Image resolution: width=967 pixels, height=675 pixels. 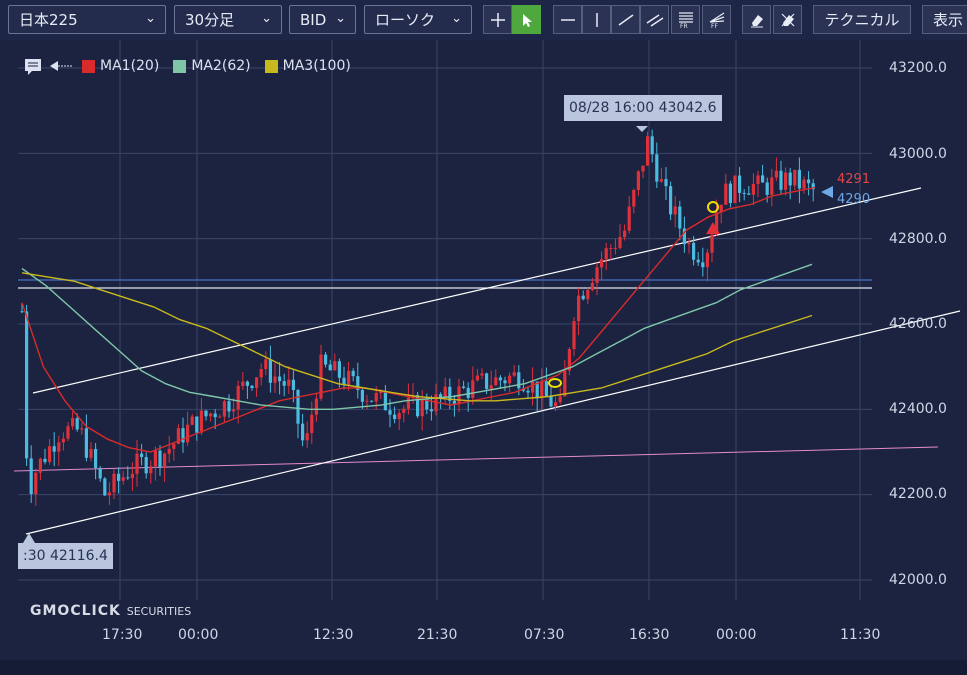 I want to click on interval-select-label: 30分足, so click(x=210, y=20).